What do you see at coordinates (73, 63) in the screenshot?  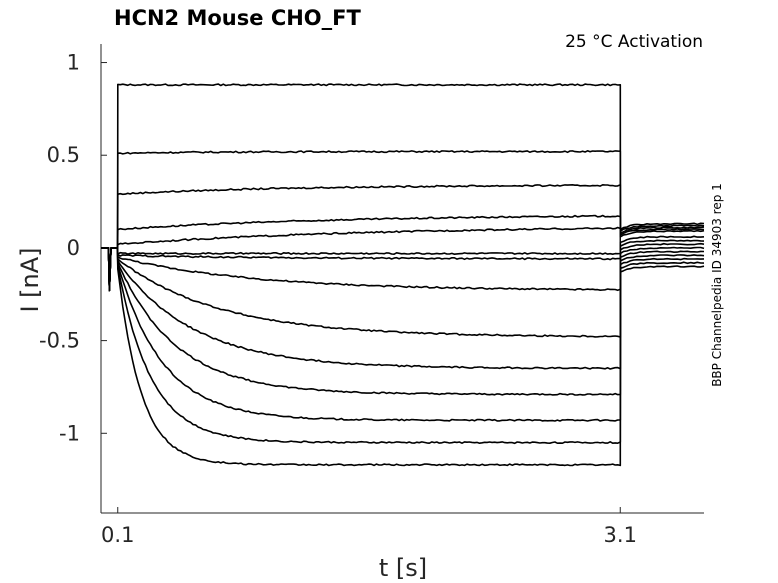 I see `y-tick-label: 1` at bounding box center [73, 63].